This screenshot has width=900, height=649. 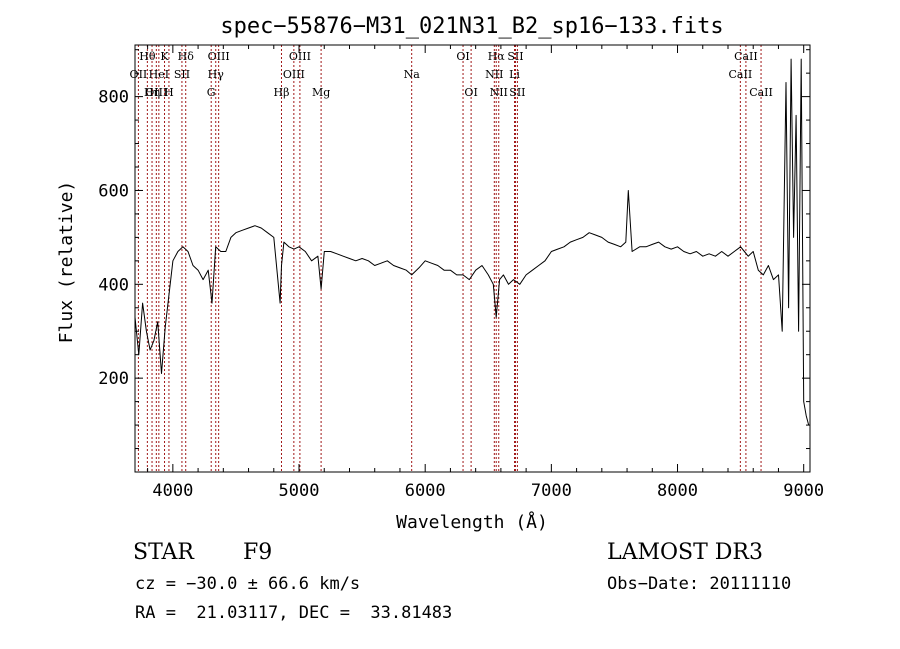 I want to click on obs-date-text: Obs−Date: 20111110, so click(x=699, y=584).